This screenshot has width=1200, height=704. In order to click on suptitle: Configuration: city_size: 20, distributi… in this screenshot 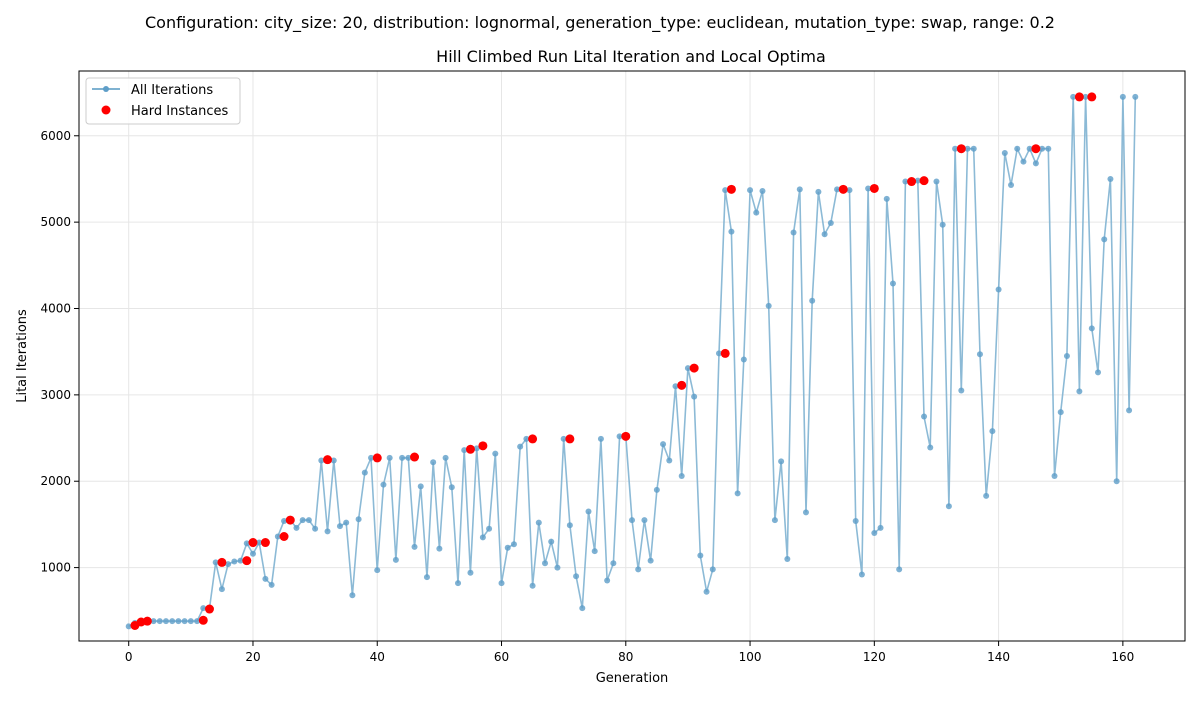, I will do `click(600, 23)`.